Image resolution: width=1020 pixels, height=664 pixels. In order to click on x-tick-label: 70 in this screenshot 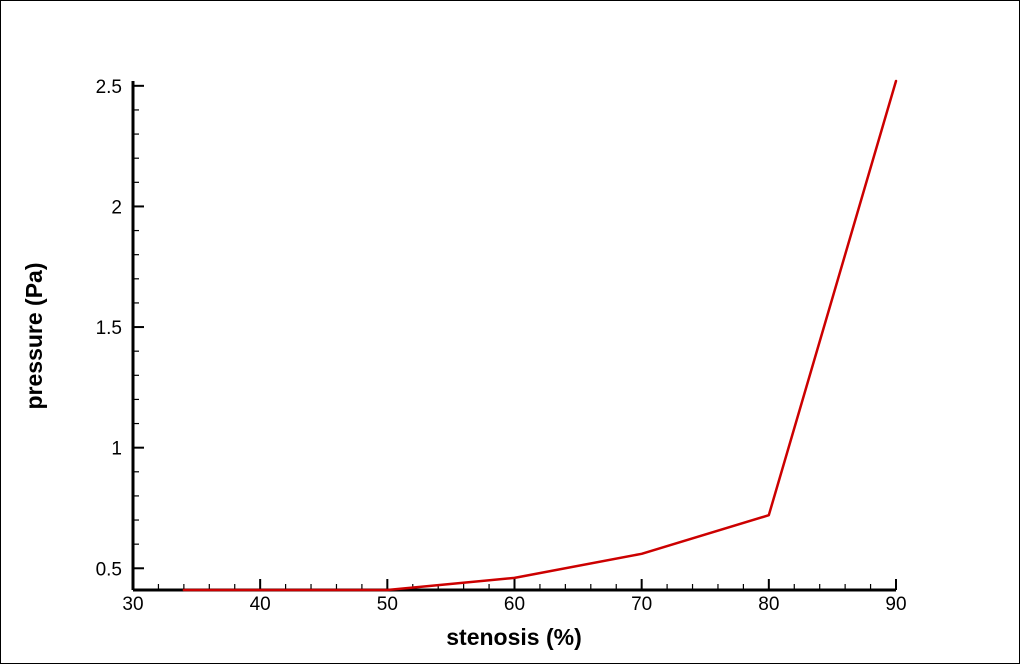, I will do `click(641, 604)`.